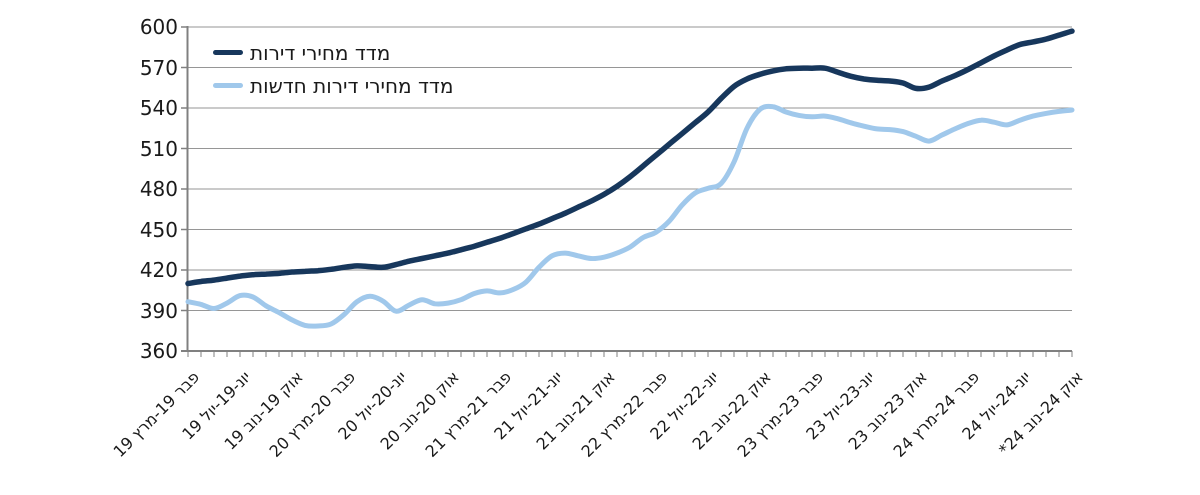  I want to click on legend-item-housing-price-index: מדד מחירי דירות, so click(333, 52).